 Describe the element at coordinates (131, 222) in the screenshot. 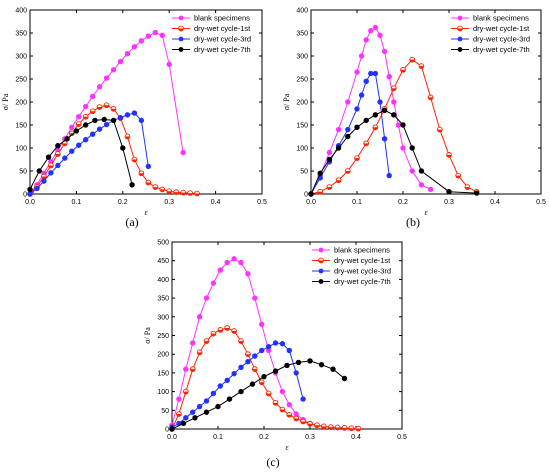

I see `panel-caption: (a)` at that location.